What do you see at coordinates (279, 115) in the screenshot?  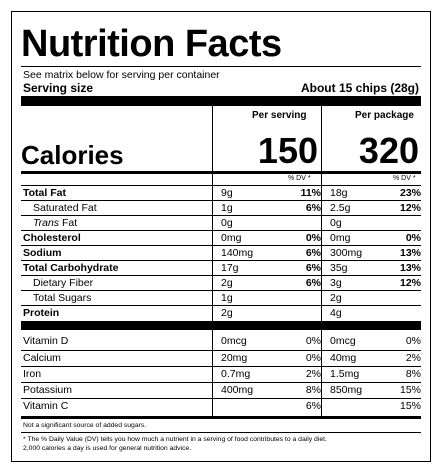 I see `per-serving-header: Per serving` at bounding box center [279, 115].